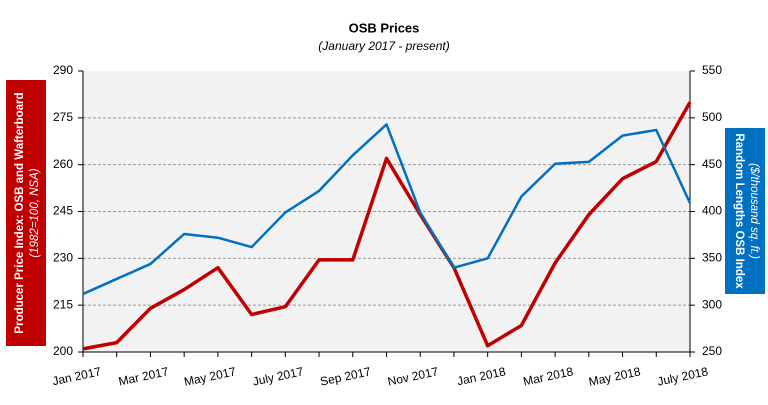 The image size is (768, 405). I want to click on y-tick-label: 275, so click(63, 117).